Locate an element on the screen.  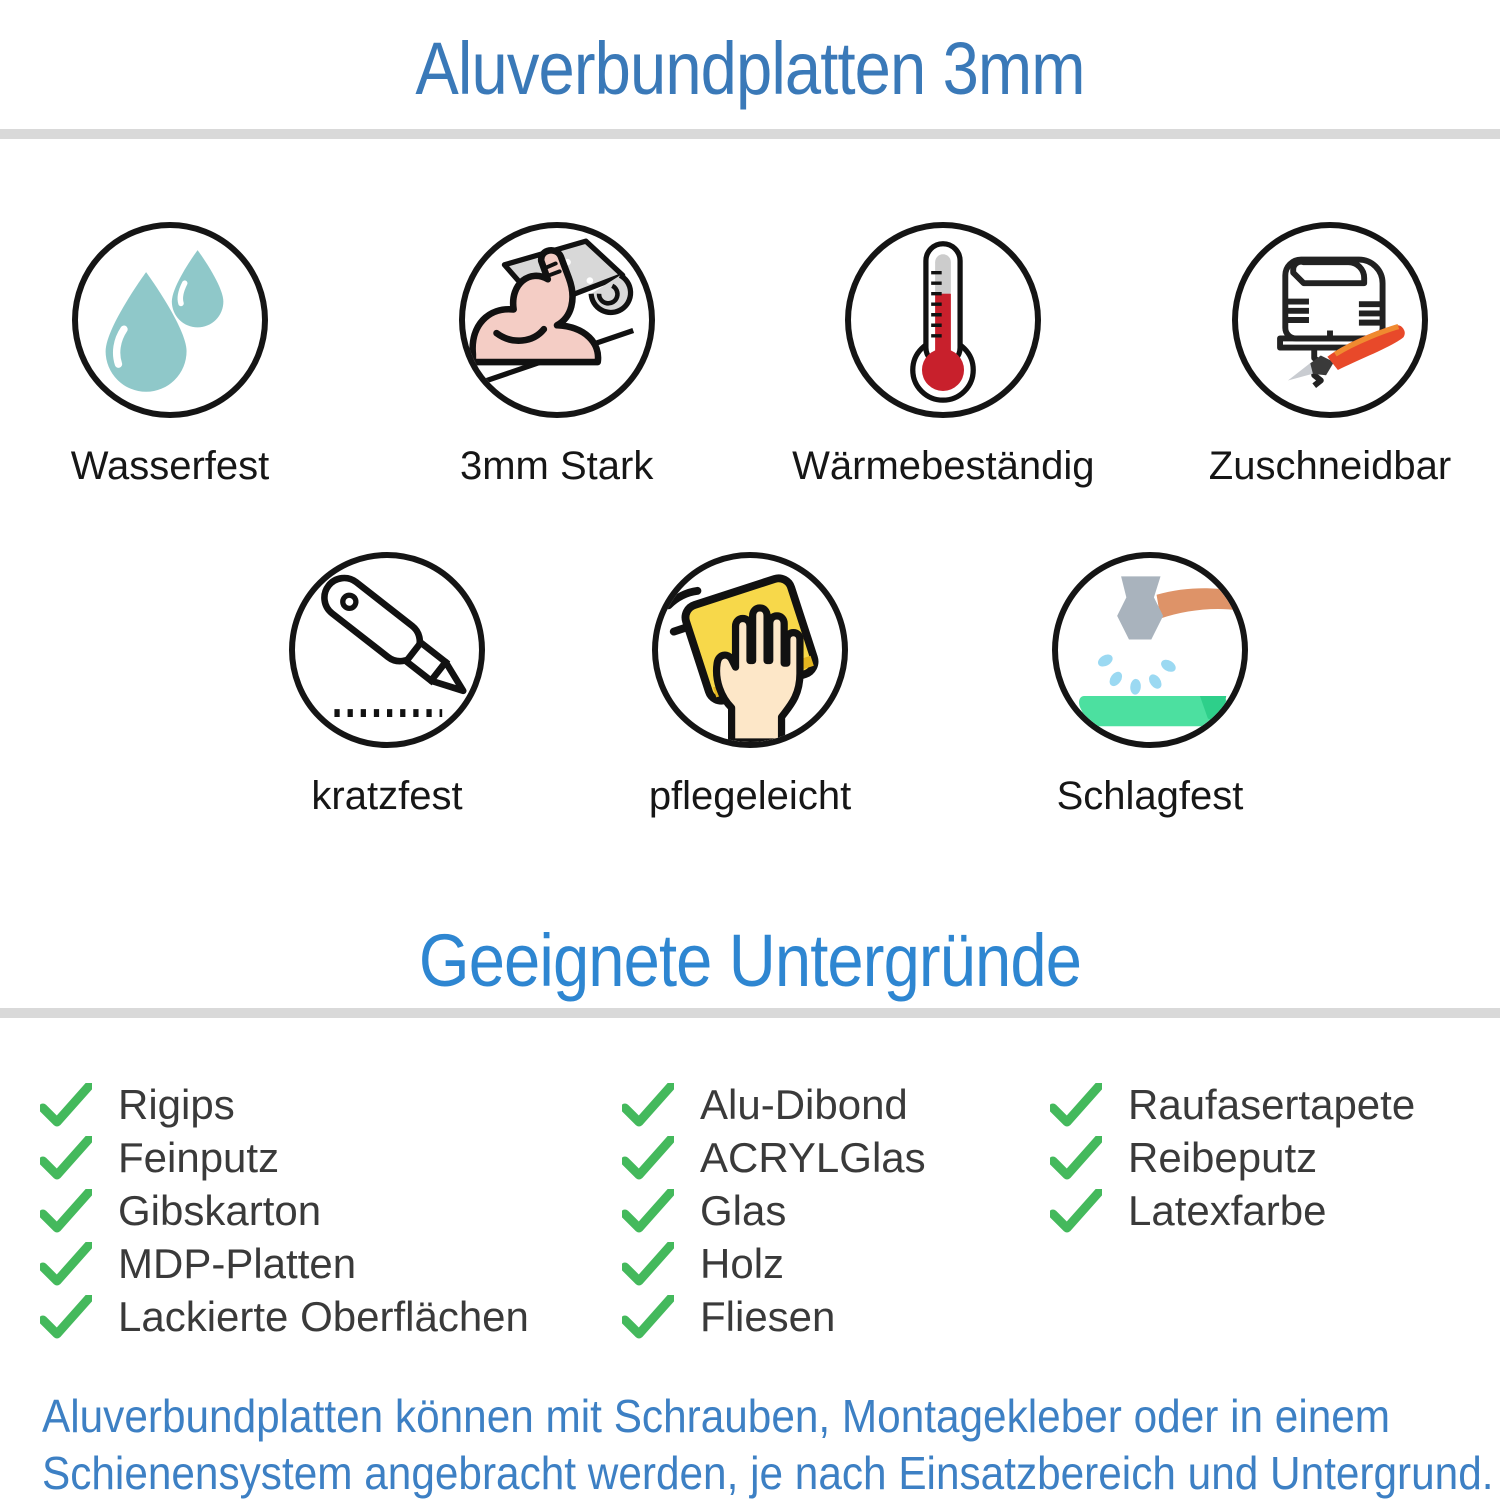
list-item: Alu-Dibond is located at coordinates (774, 1104).